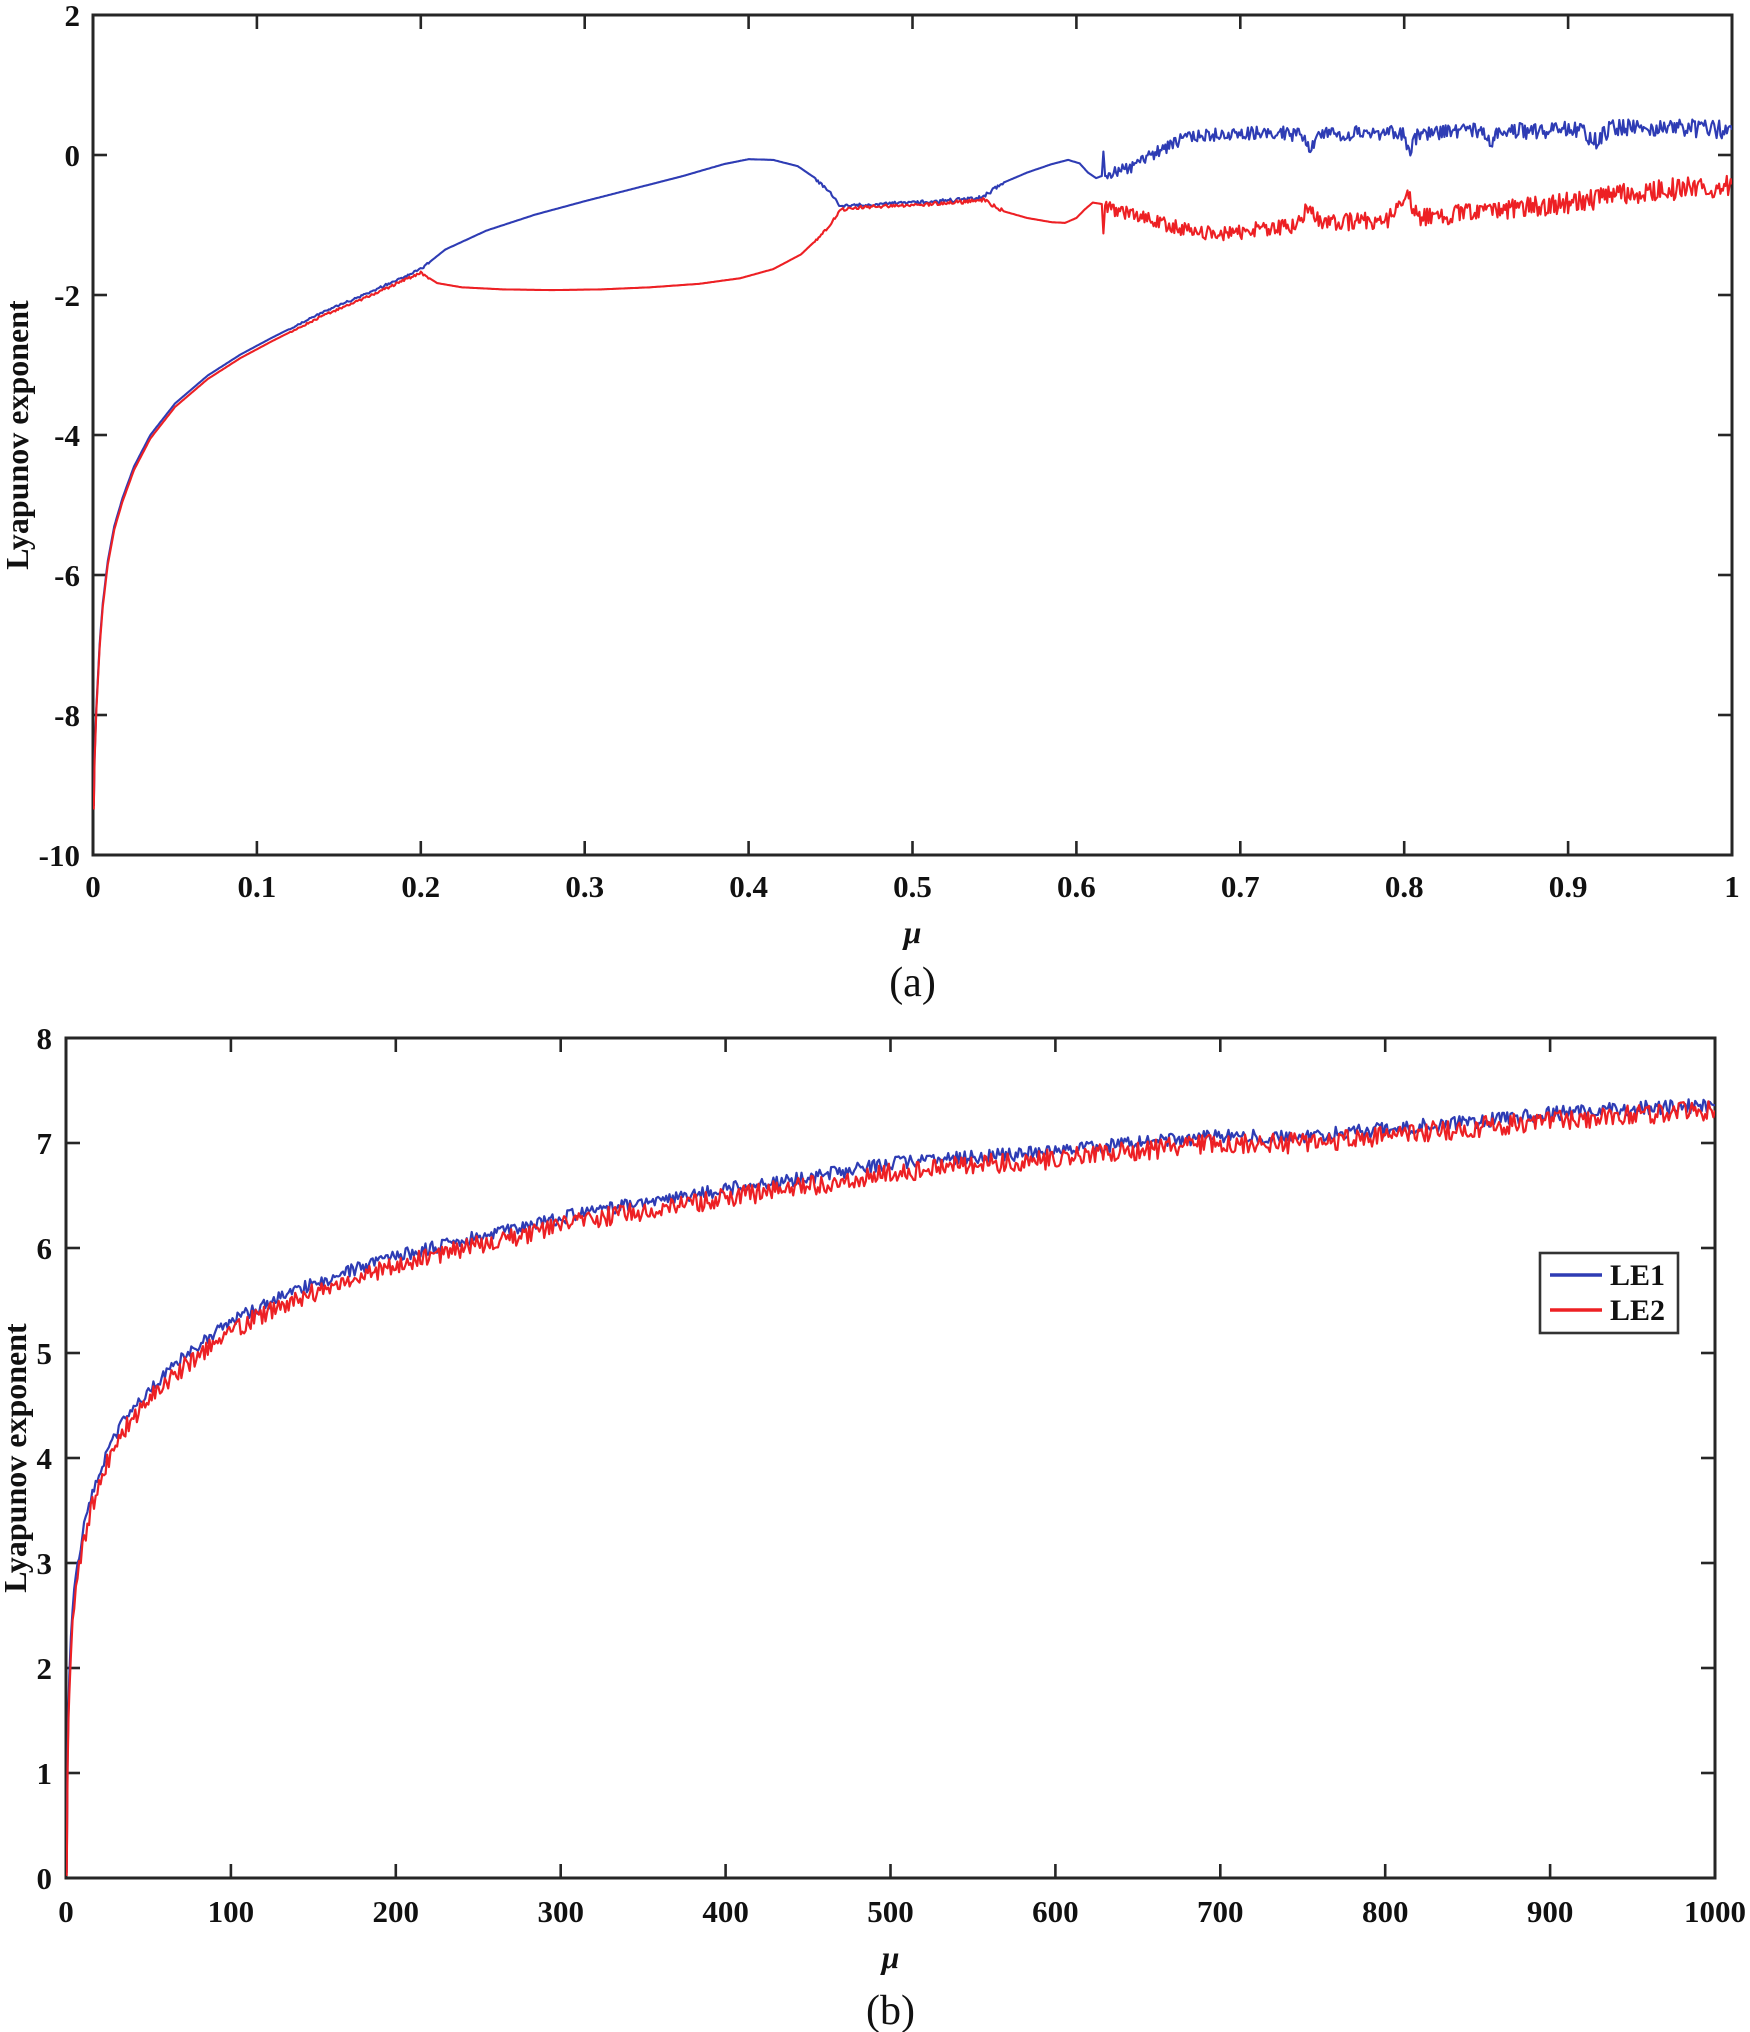 The image size is (1750, 2032). What do you see at coordinates (67, 715) in the screenshot?
I see `y-tick-label: -8` at bounding box center [67, 715].